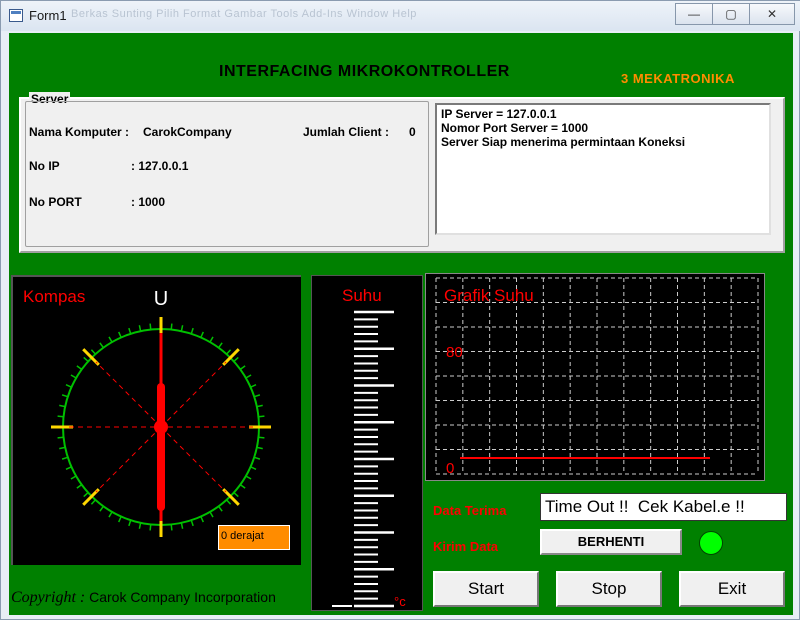 The image size is (800, 620). Describe the element at coordinates (412, 132) in the screenshot. I see `jumlah-client-value: 0` at that location.